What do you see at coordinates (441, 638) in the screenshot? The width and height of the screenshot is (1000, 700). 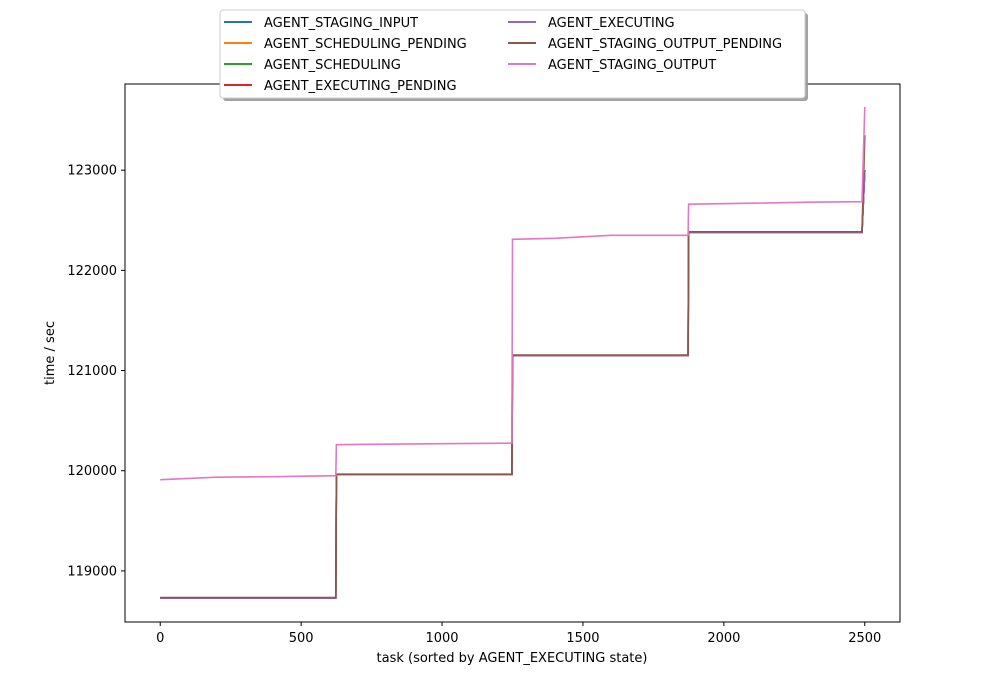 I see `x-tick-label: 1000` at bounding box center [441, 638].